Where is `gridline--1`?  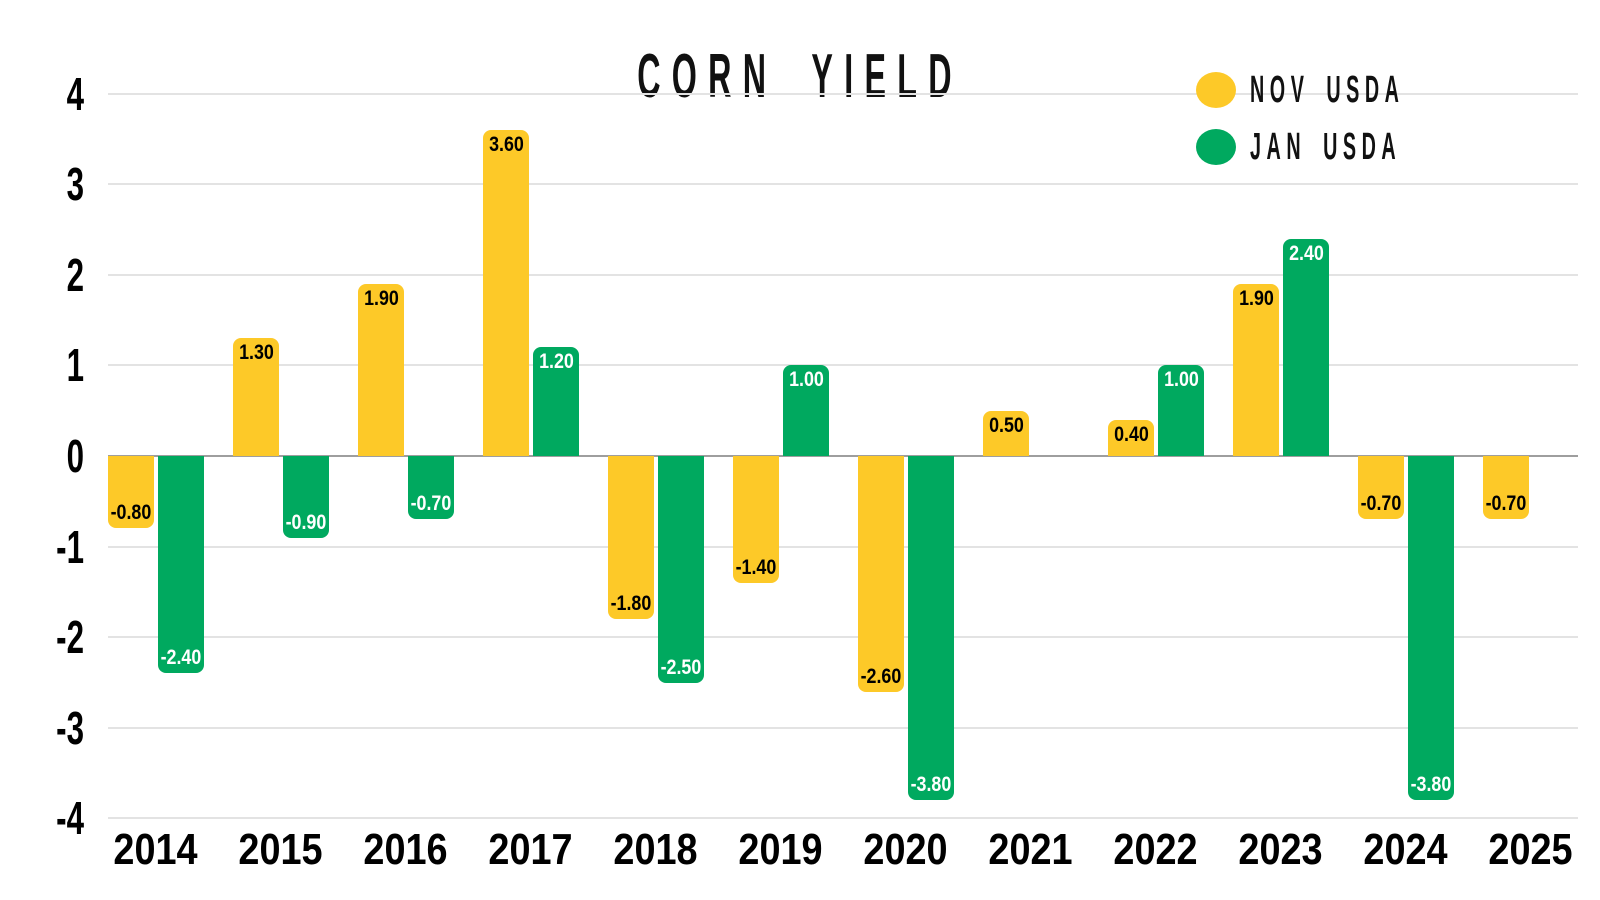
gridline--1 is located at coordinates (843, 547).